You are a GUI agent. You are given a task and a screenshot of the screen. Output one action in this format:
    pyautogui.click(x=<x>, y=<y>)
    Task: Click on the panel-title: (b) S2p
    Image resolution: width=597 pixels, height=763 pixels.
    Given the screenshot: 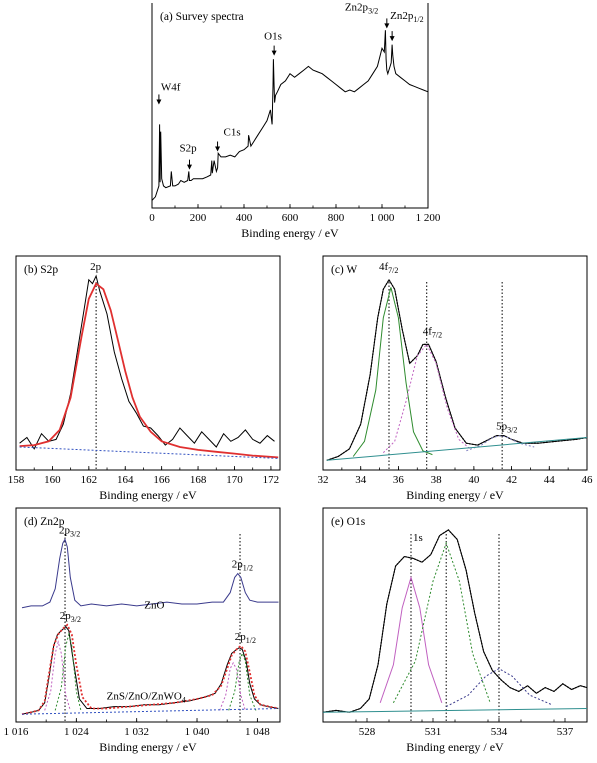 What is the action you would take?
    pyautogui.click(x=41, y=270)
    